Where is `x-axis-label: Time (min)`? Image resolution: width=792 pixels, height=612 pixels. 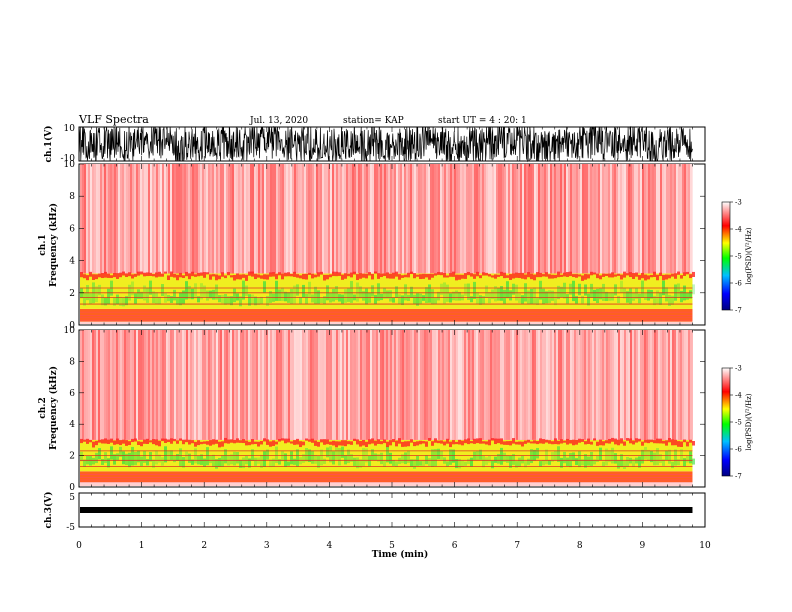
x-axis-label: Time (min) is located at coordinates (400, 554).